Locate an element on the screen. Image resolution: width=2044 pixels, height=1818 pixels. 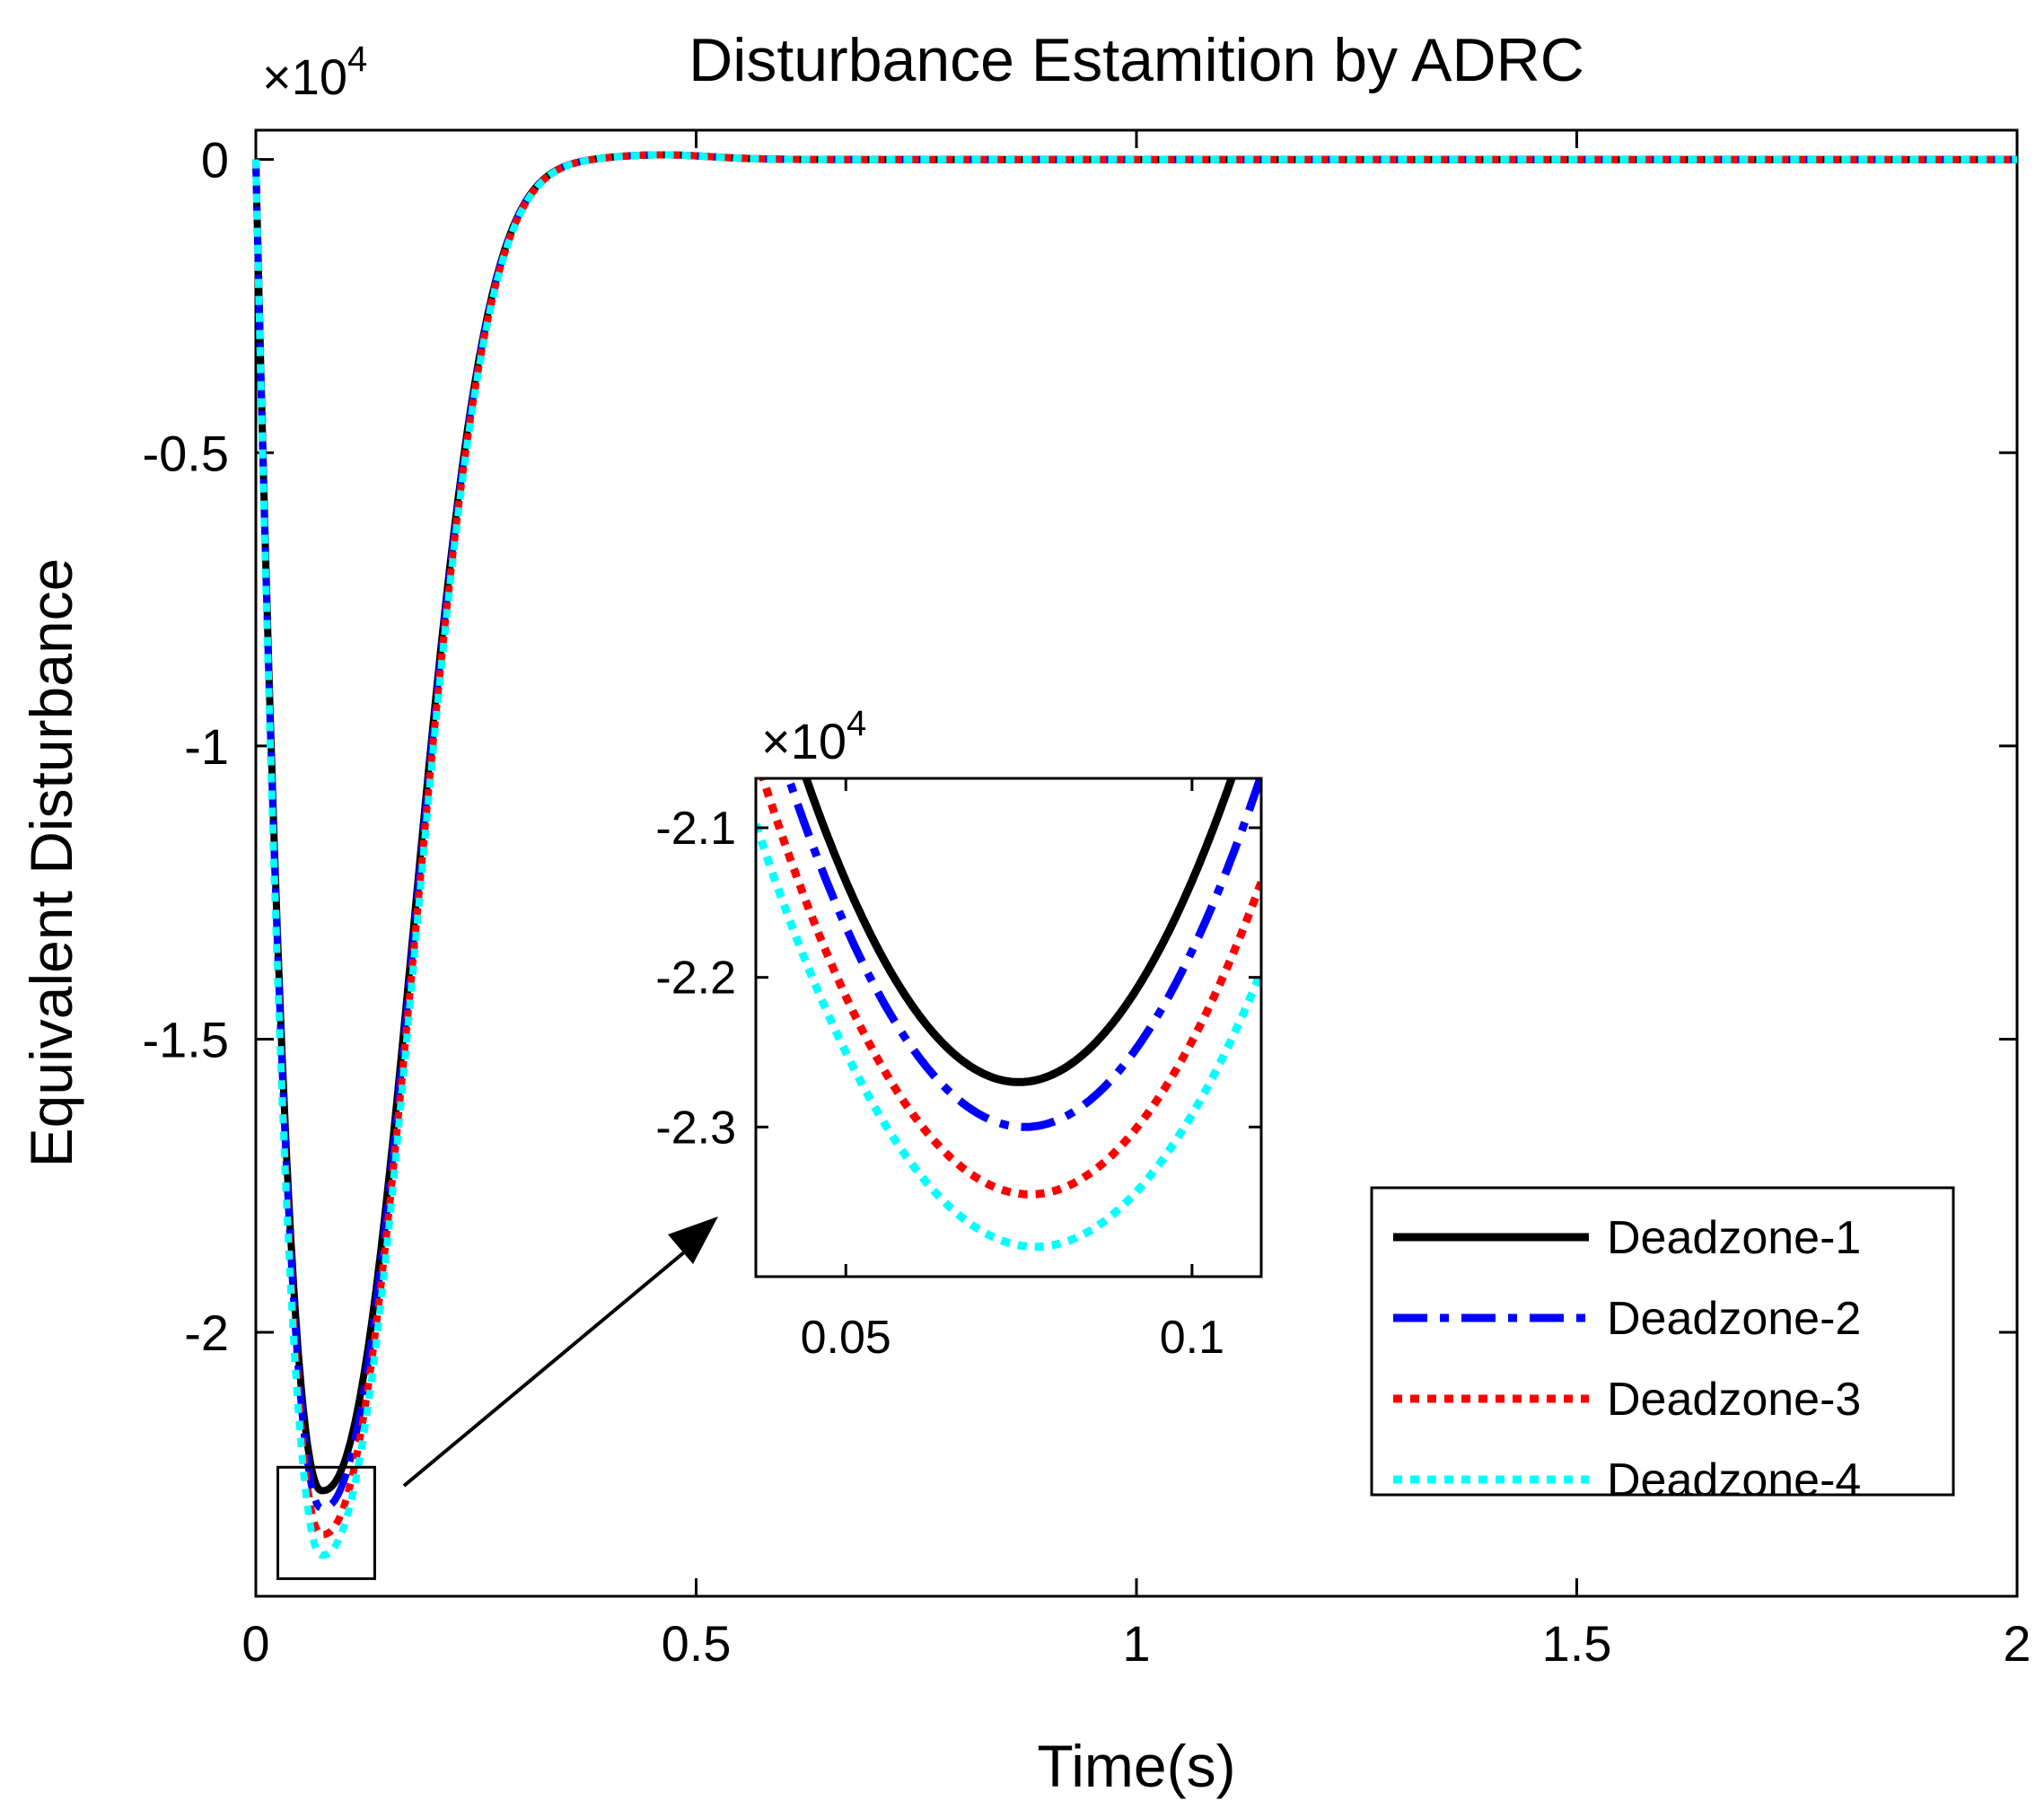
legend-label: Deadzone-3 is located at coordinates (1734, 1400).